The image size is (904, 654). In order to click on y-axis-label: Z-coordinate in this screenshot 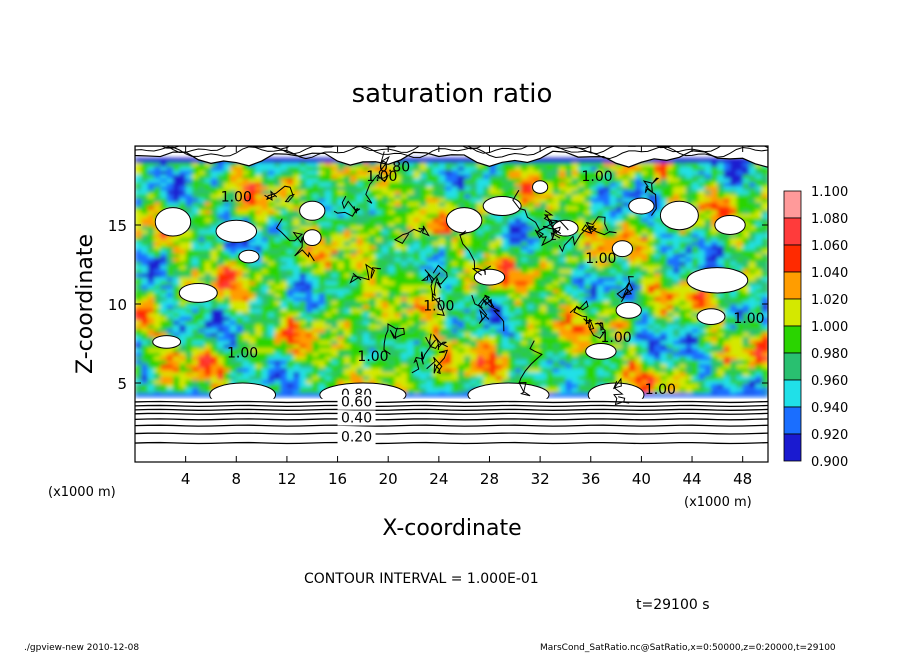, I will do `click(85, 304)`.